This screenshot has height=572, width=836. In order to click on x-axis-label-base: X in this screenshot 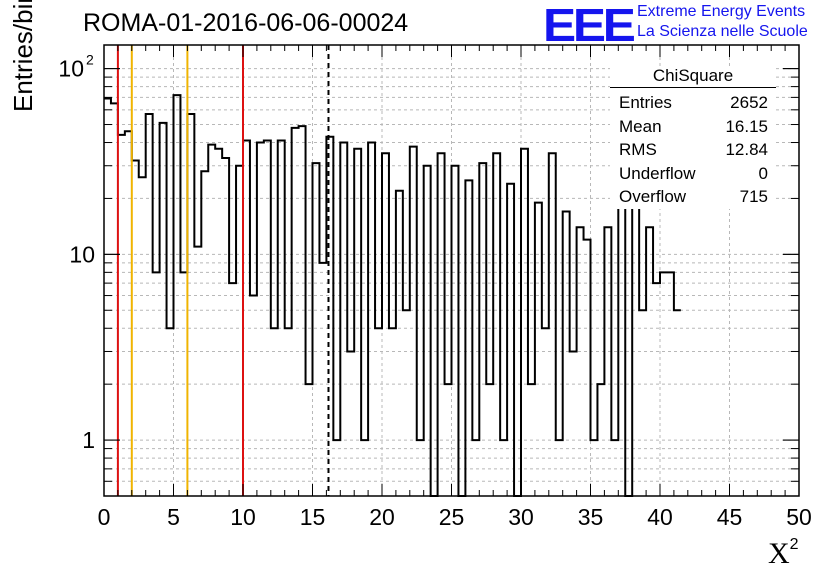, I will do `click(779, 553)`.